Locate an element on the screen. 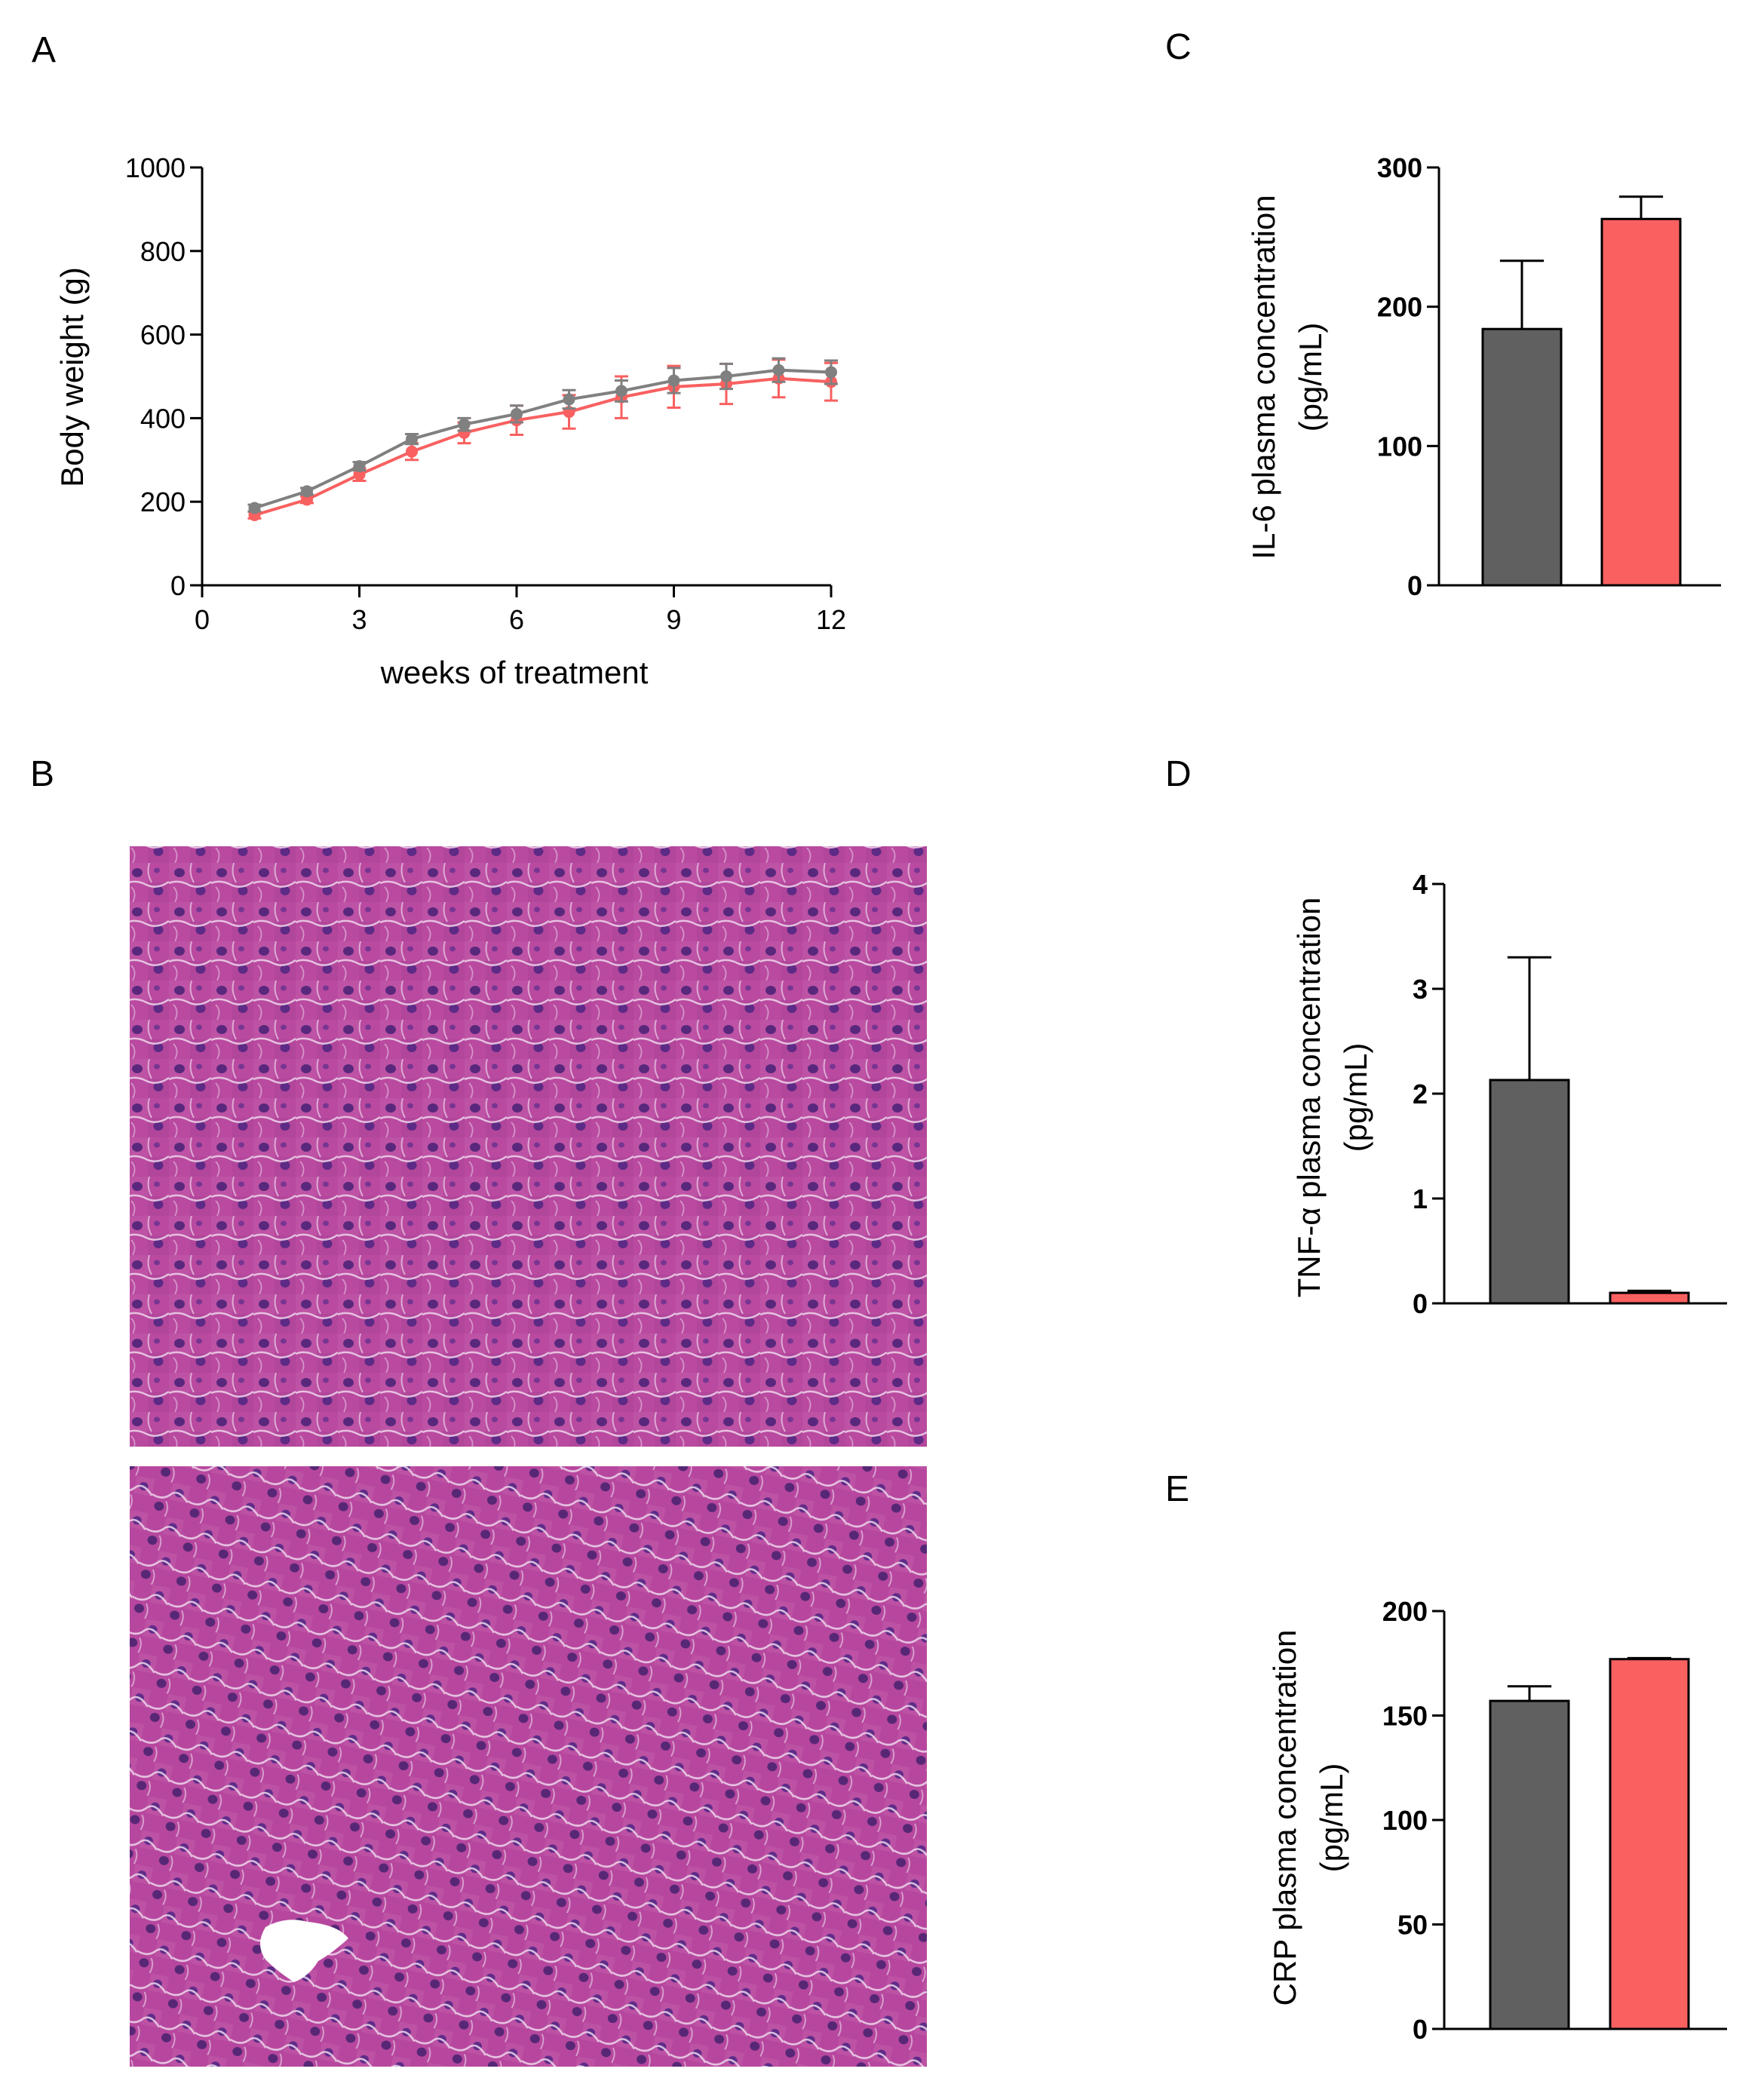 The image size is (1764, 2087). chart-e-y-axis-title-line1: CRP plasma concentration is located at coordinates (1284, 1818).